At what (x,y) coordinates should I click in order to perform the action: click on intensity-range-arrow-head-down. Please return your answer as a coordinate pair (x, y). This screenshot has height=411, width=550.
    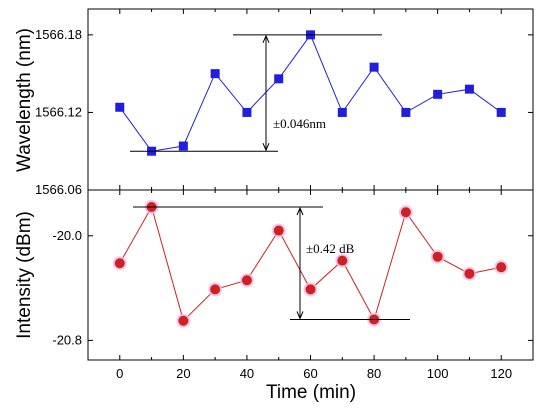
    Looking at the image, I should click on (300, 315).